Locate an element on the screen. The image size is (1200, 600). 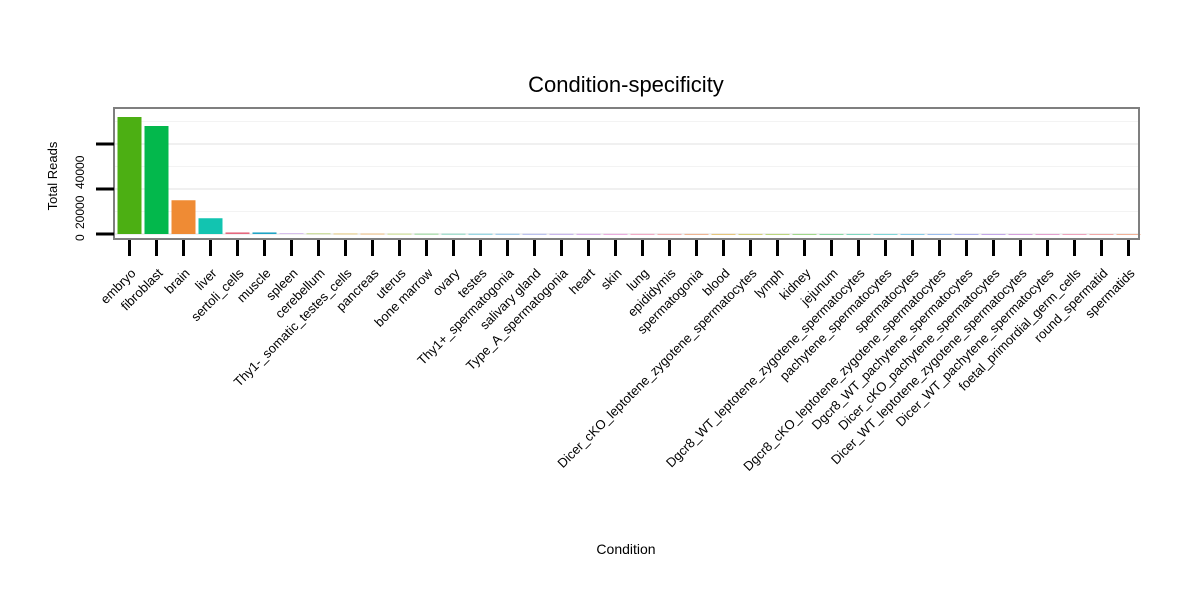
bar-muscle is located at coordinates (264, 233).